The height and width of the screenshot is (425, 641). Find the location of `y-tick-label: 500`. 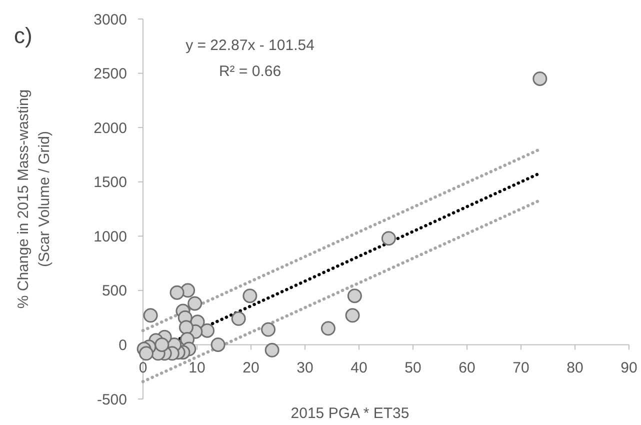

y-tick-label: 500 is located at coordinates (114, 291).